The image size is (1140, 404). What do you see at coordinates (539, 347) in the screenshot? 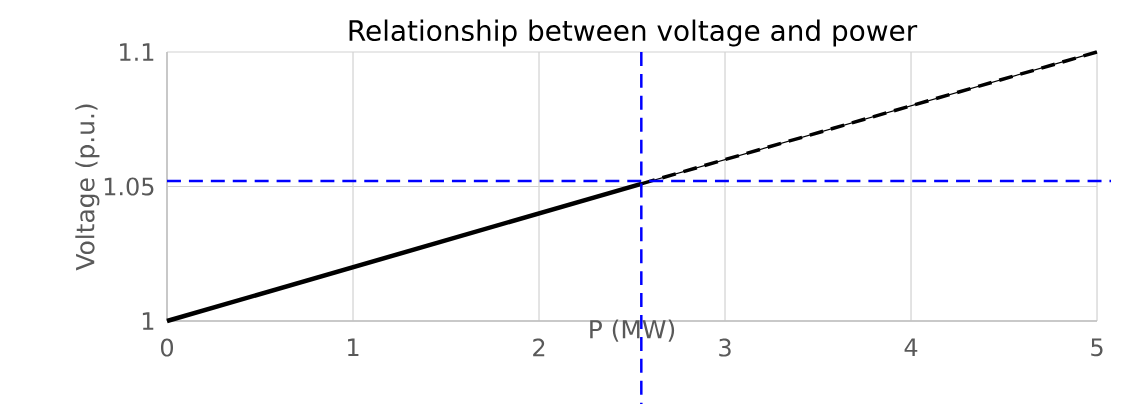
I see `x-tick-label: 2` at bounding box center [539, 347].